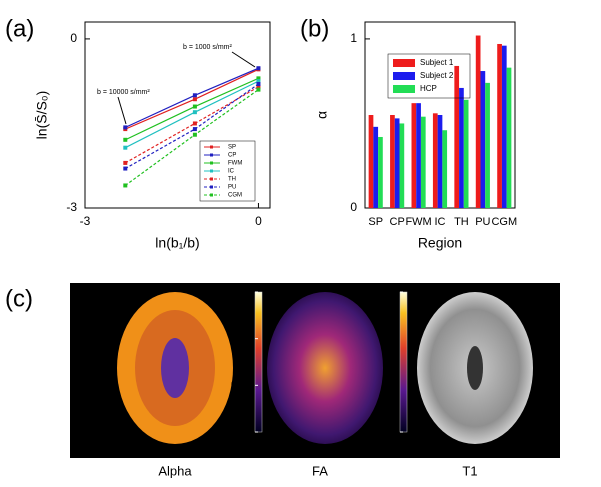  Describe the element at coordinates (19, 28) in the screenshot. I see `panel-label: (a)` at that location.